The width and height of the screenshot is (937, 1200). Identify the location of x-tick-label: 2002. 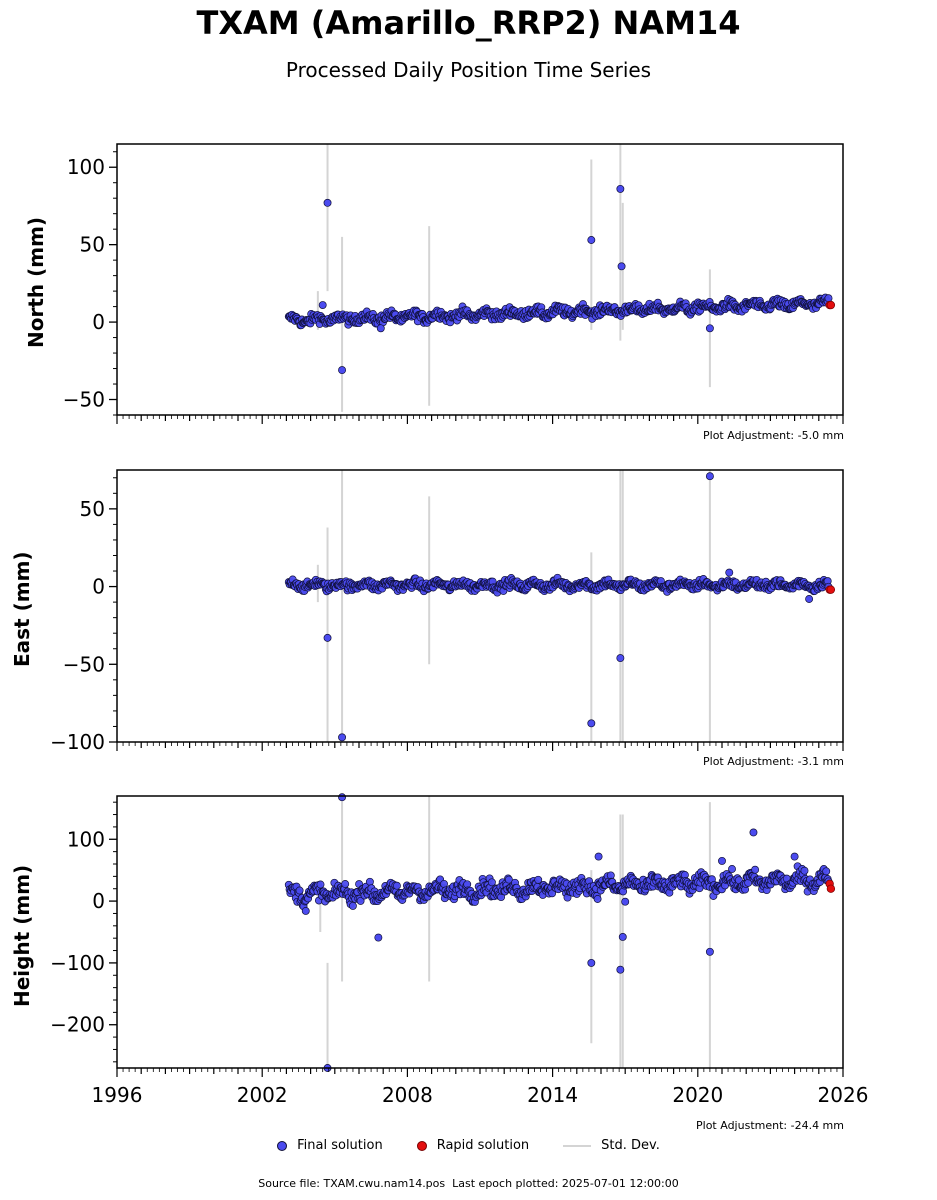
(262, 1095).